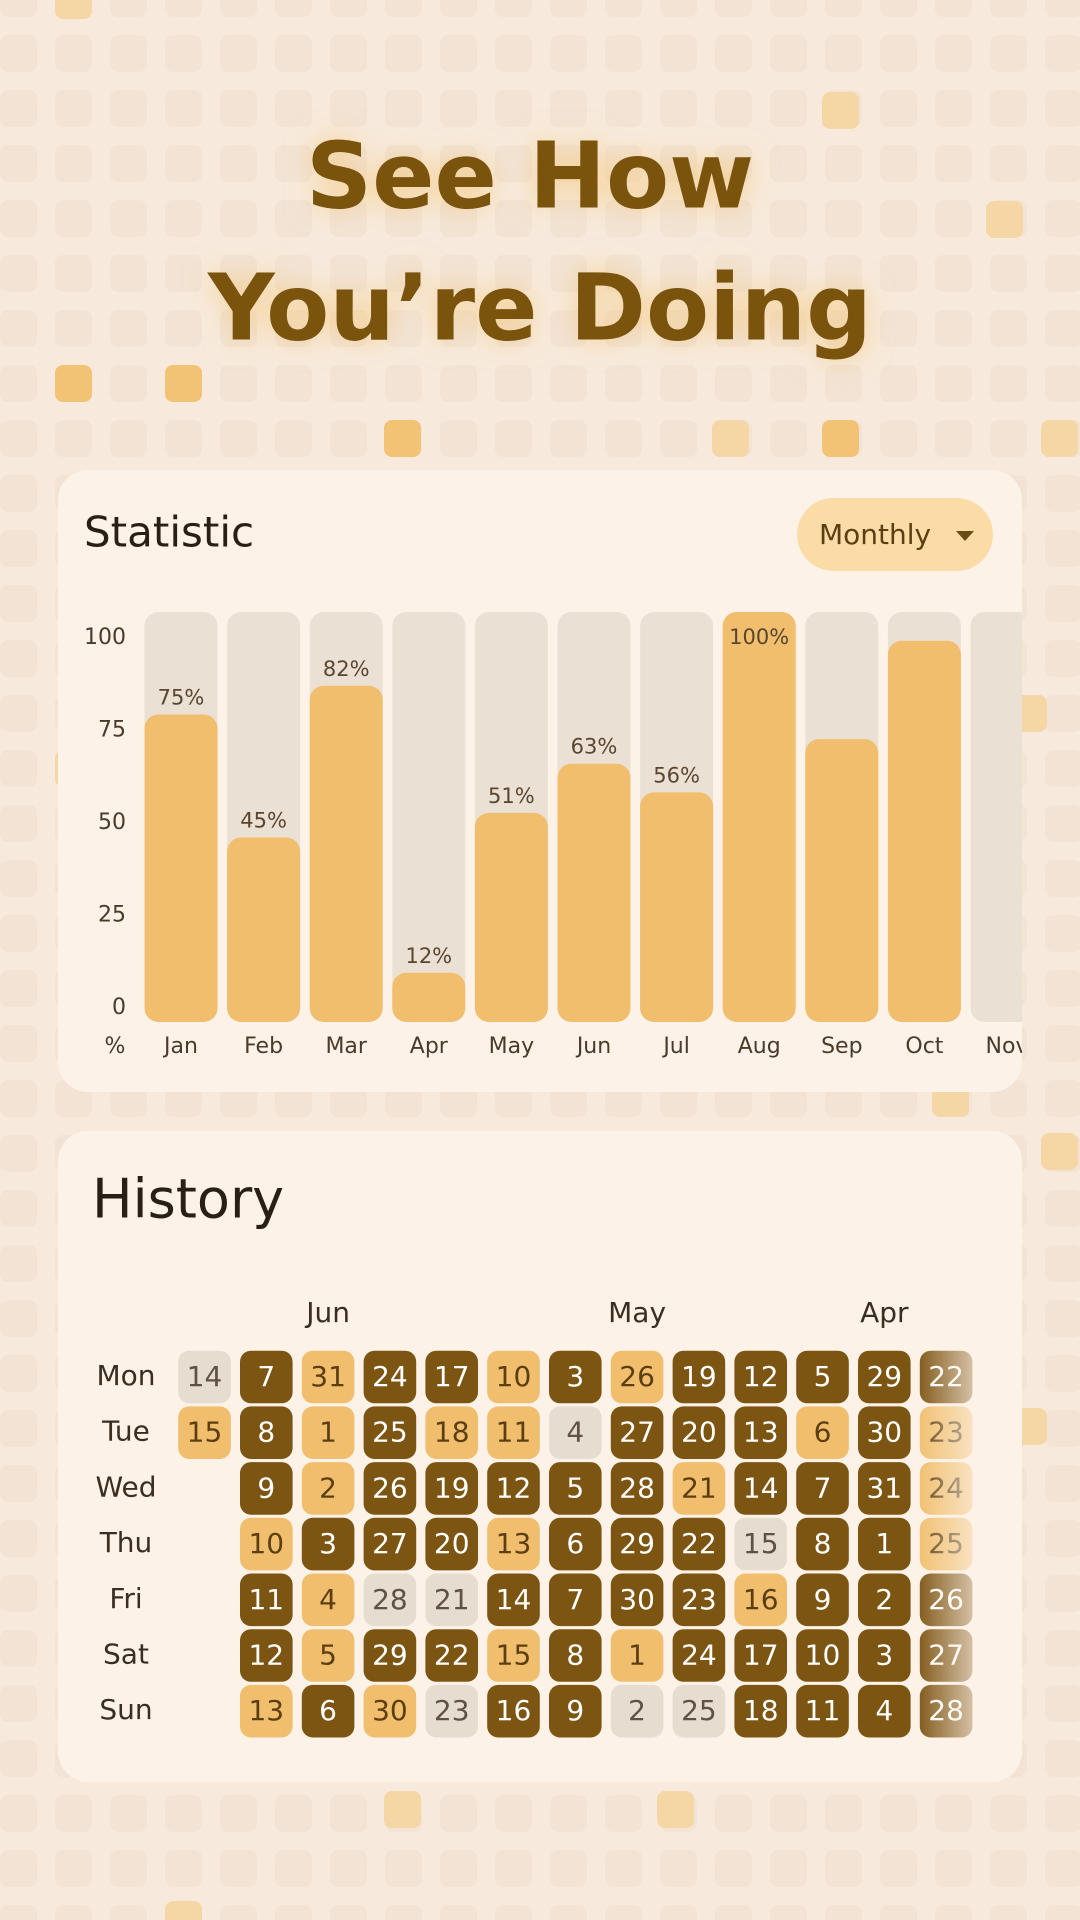 The height and width of the screenshot is (1920, 1080). Describe the element at coordinates (759, 637) in the screenshot. I see `value-label: 100%` at that location.